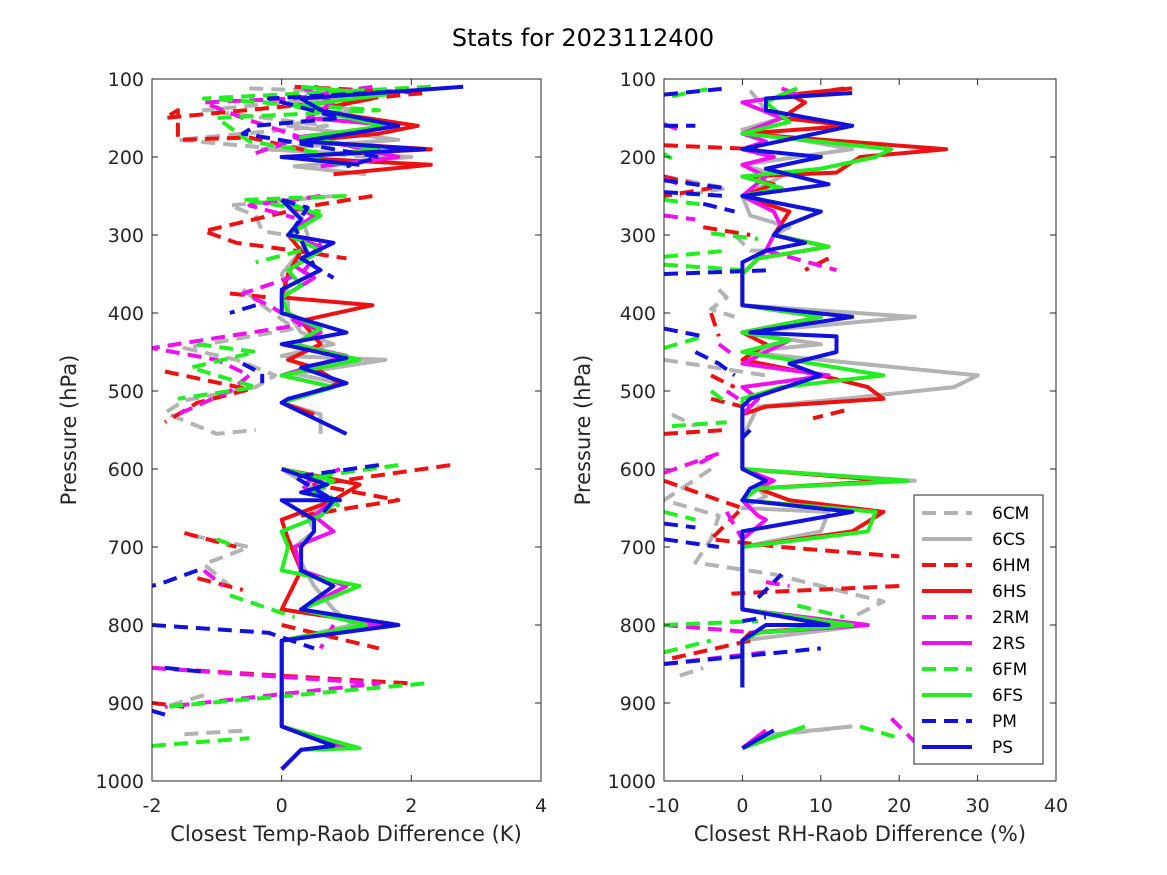  Describe the element at coordinates (126, 470) in the screenshot. I see `temp-ytick-label: 600` at that location.